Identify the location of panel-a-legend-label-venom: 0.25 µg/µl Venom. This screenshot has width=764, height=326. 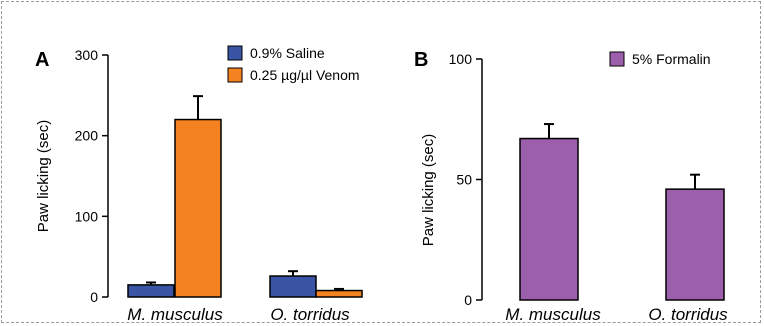
(305, 75).